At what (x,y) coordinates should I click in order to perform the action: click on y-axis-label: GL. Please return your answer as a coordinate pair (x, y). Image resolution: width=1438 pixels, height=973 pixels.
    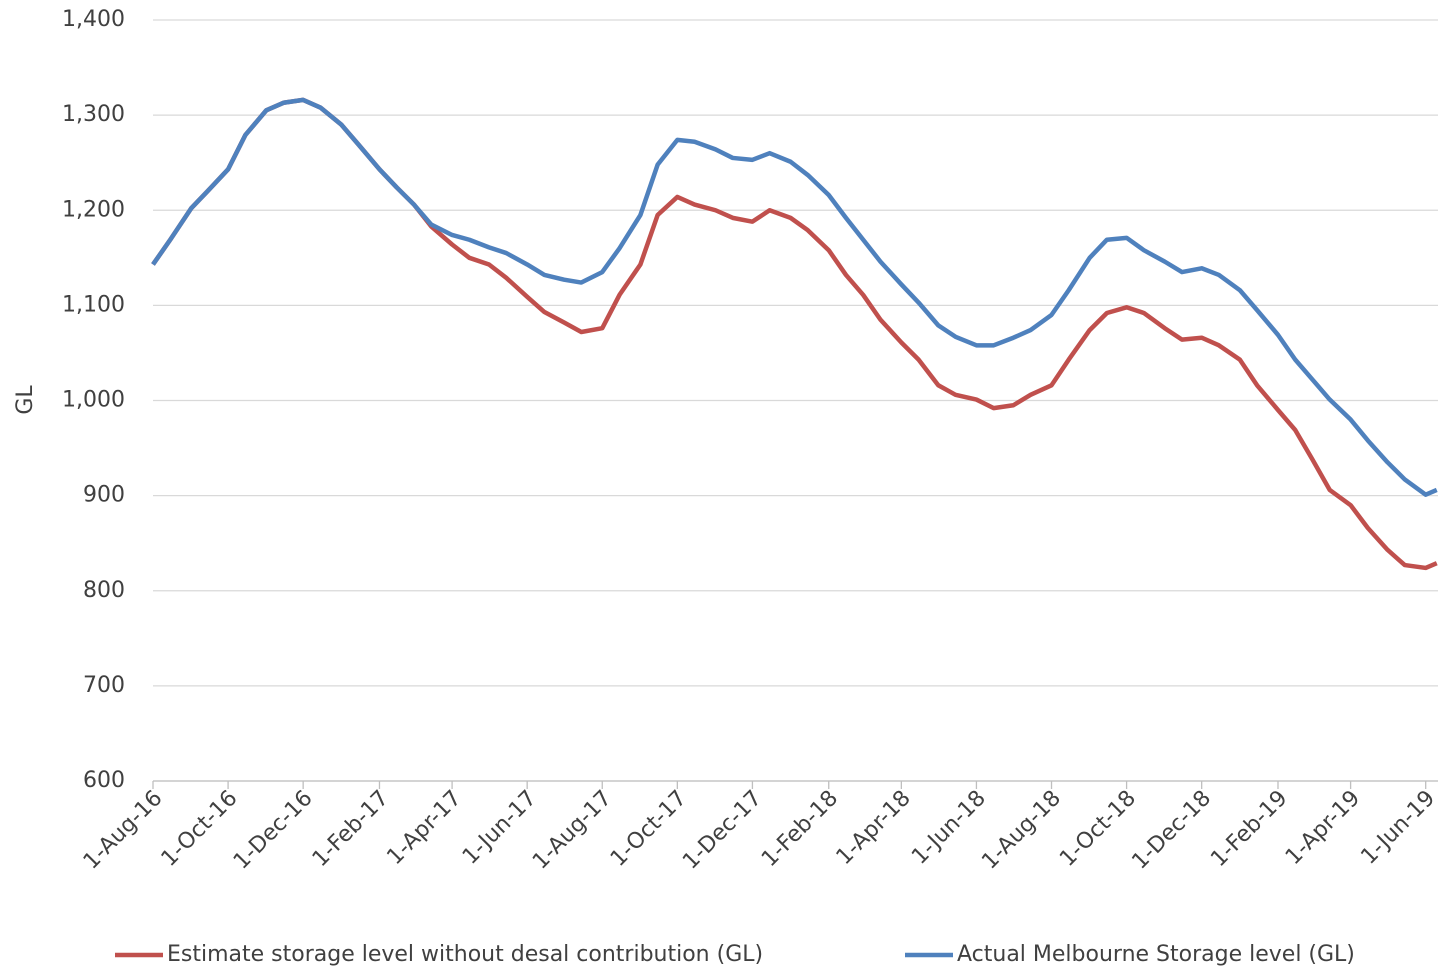
    Looking at the image, I should click on (25, 400).